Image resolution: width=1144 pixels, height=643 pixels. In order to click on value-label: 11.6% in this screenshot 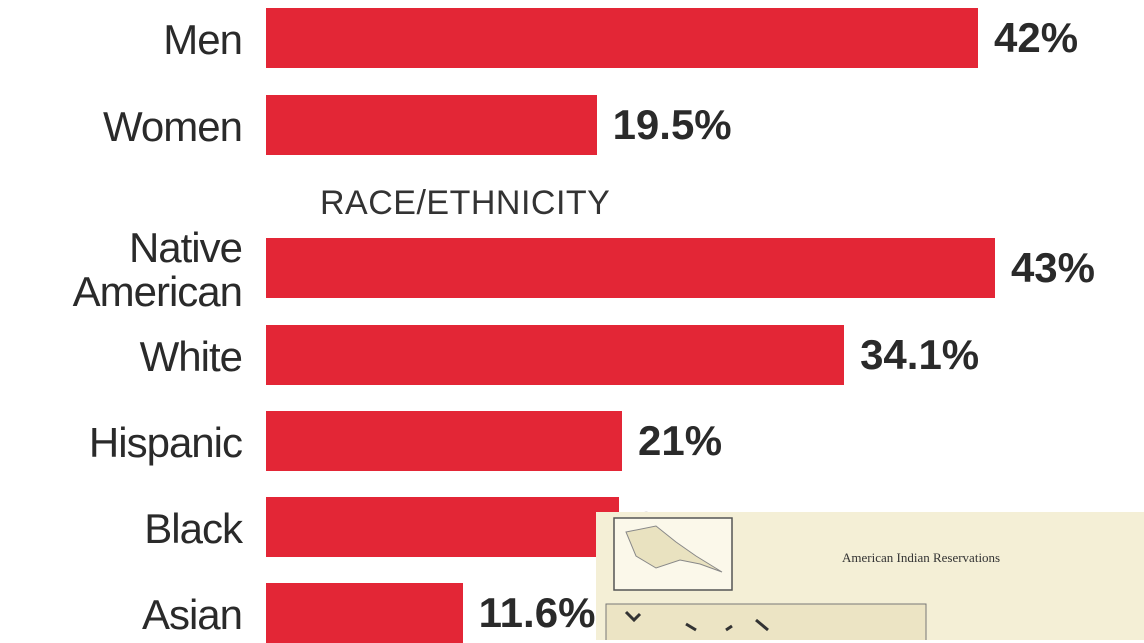, I will do `click(537, 612)`.